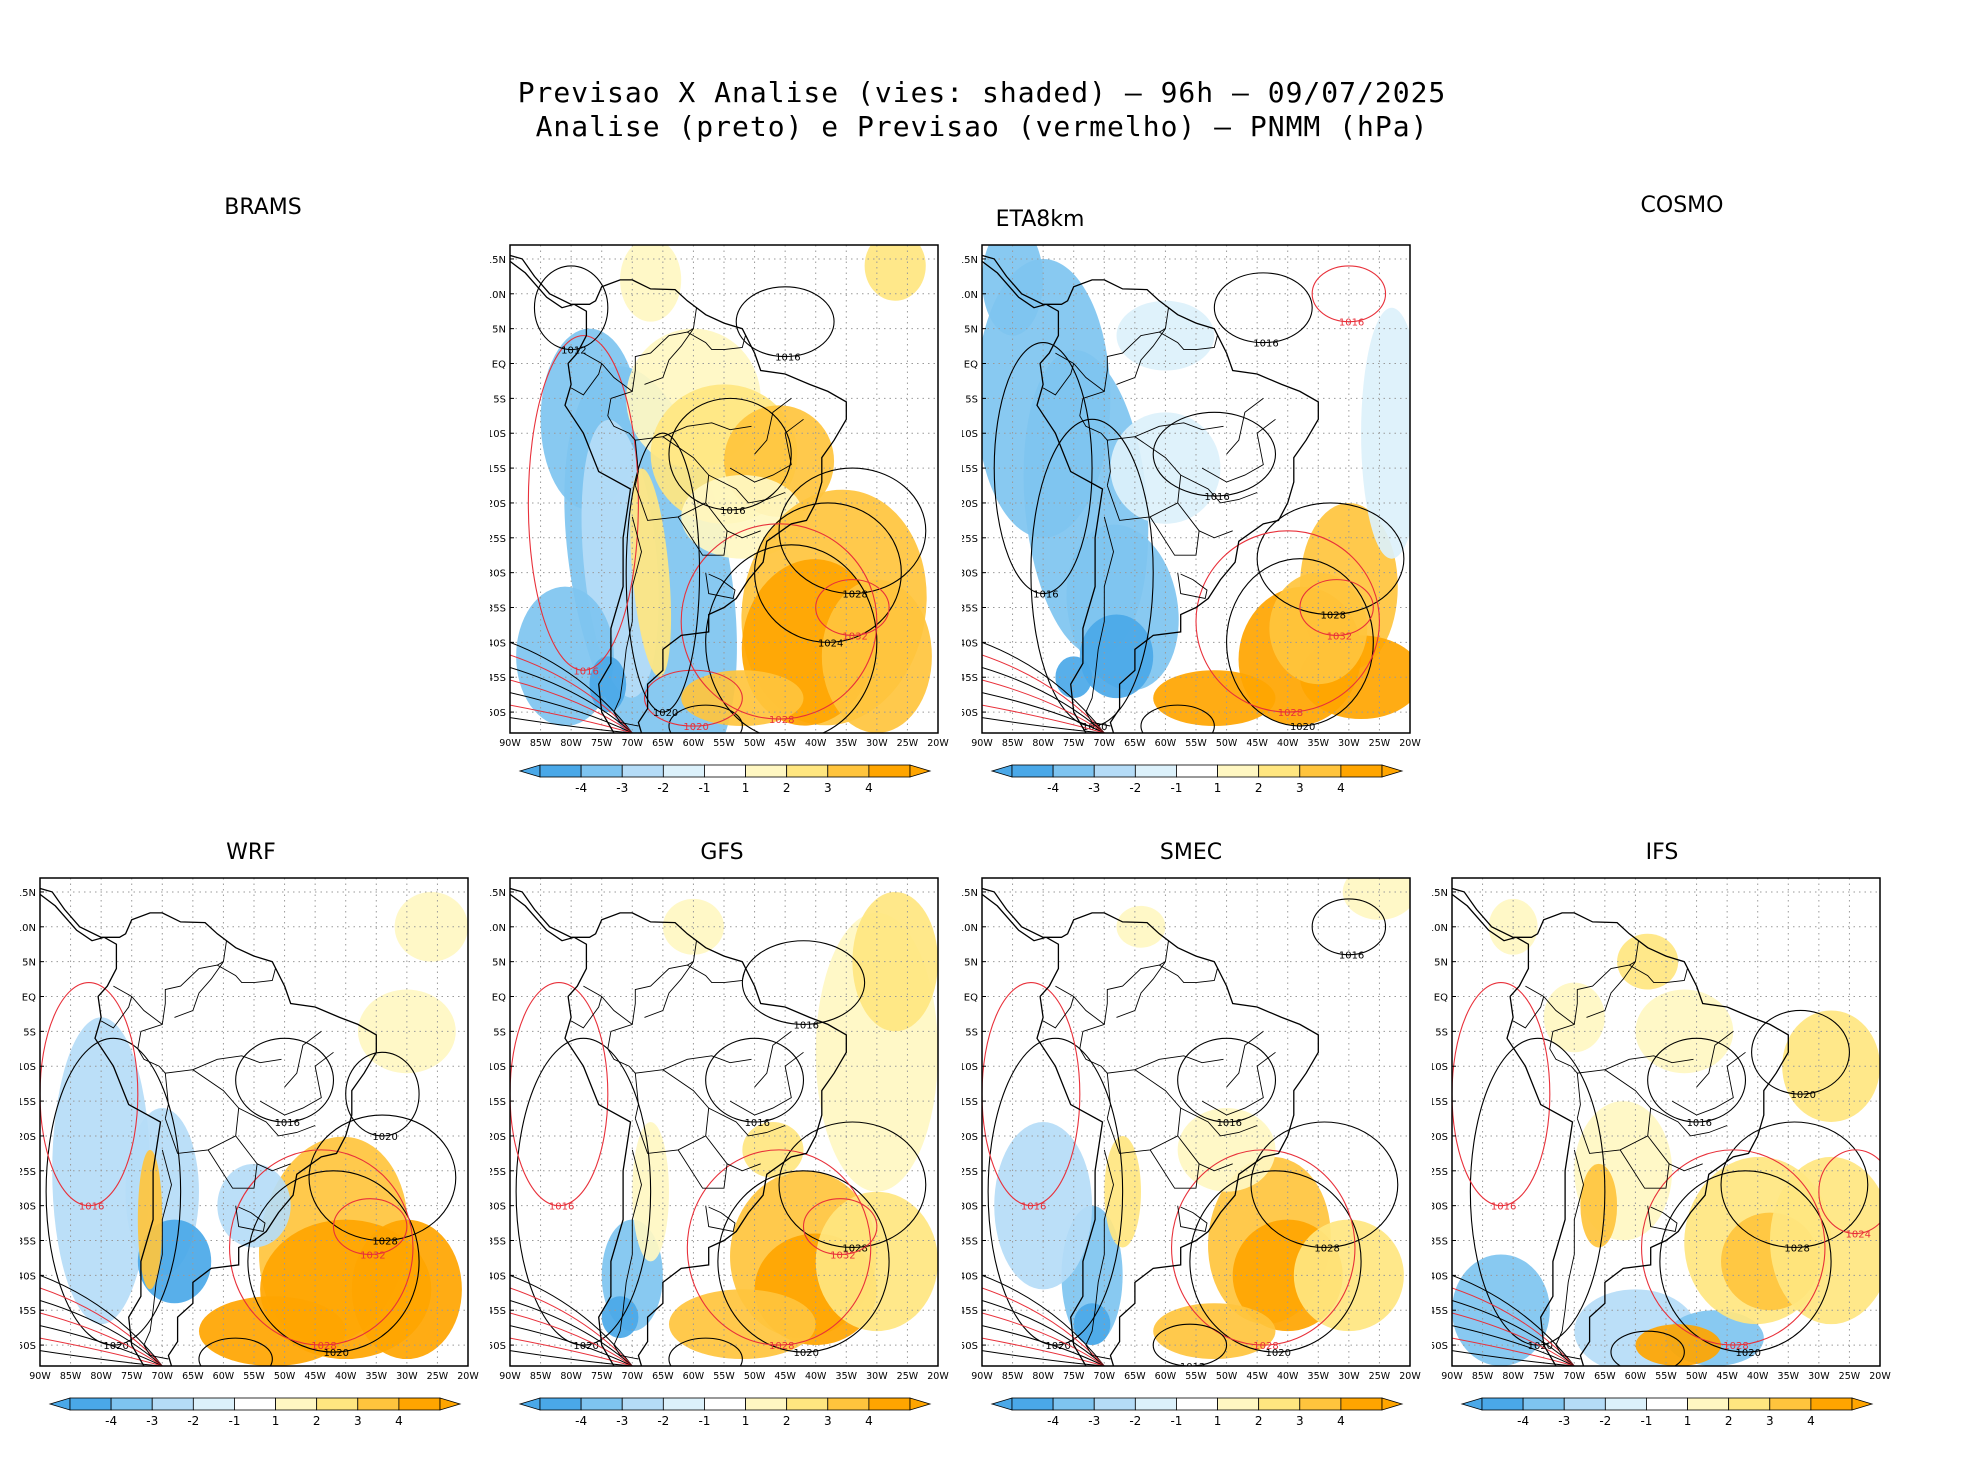 This screenshot has width=1964, height=1462. Describe the element at coordinates (28, 1346) in the screenshot. I see `latitude-tick-label: 50S` at that location.